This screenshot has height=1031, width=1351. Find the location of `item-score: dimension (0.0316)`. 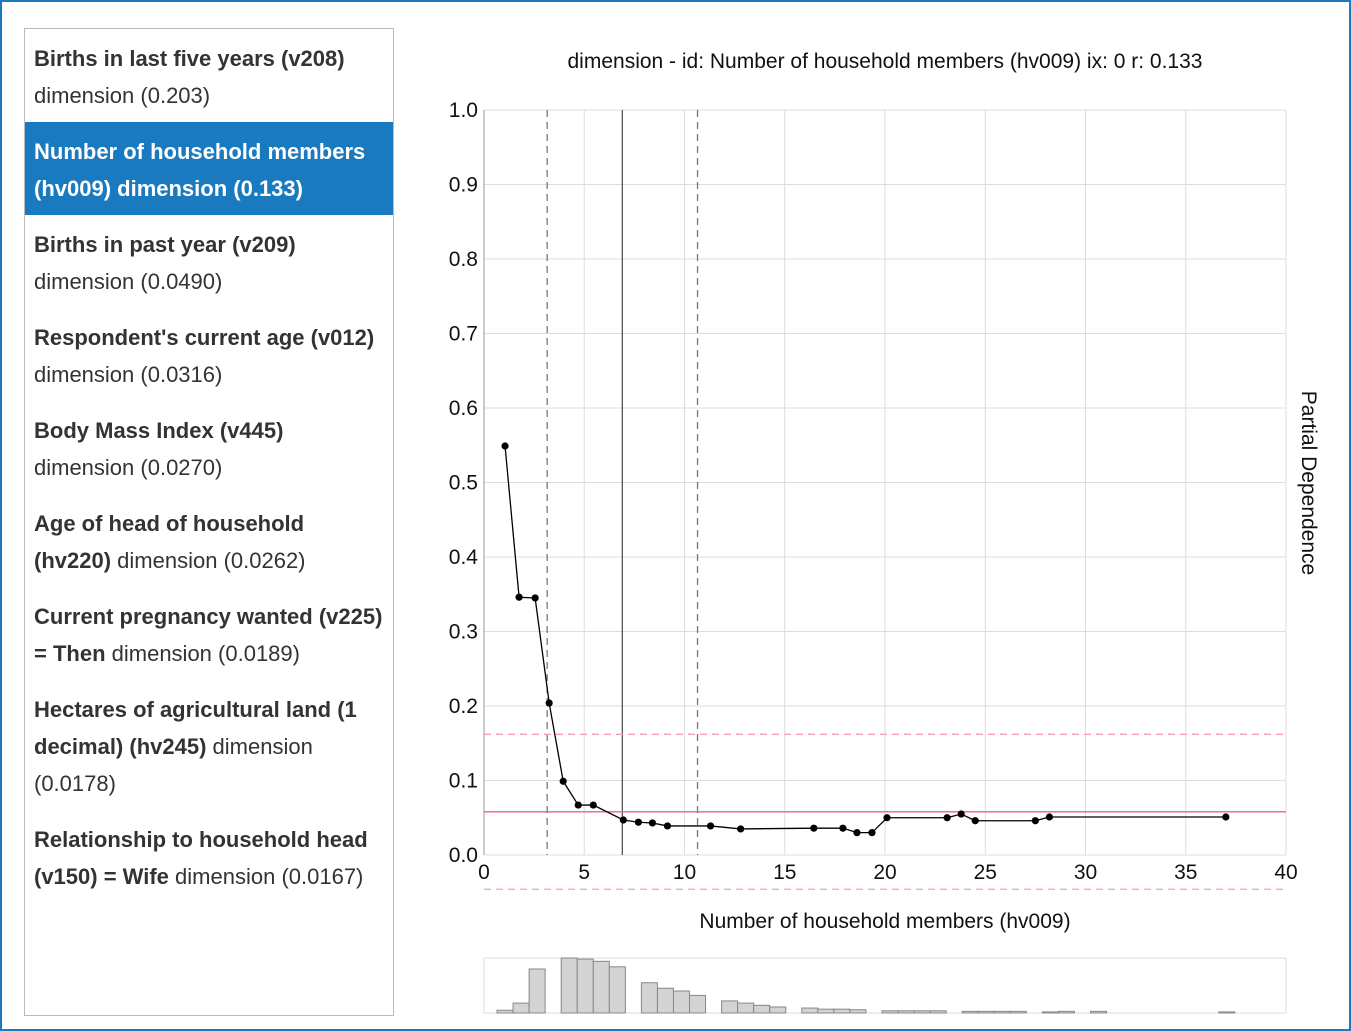

item-score: dimension (0.0316) is located at coordinates (128, 374).